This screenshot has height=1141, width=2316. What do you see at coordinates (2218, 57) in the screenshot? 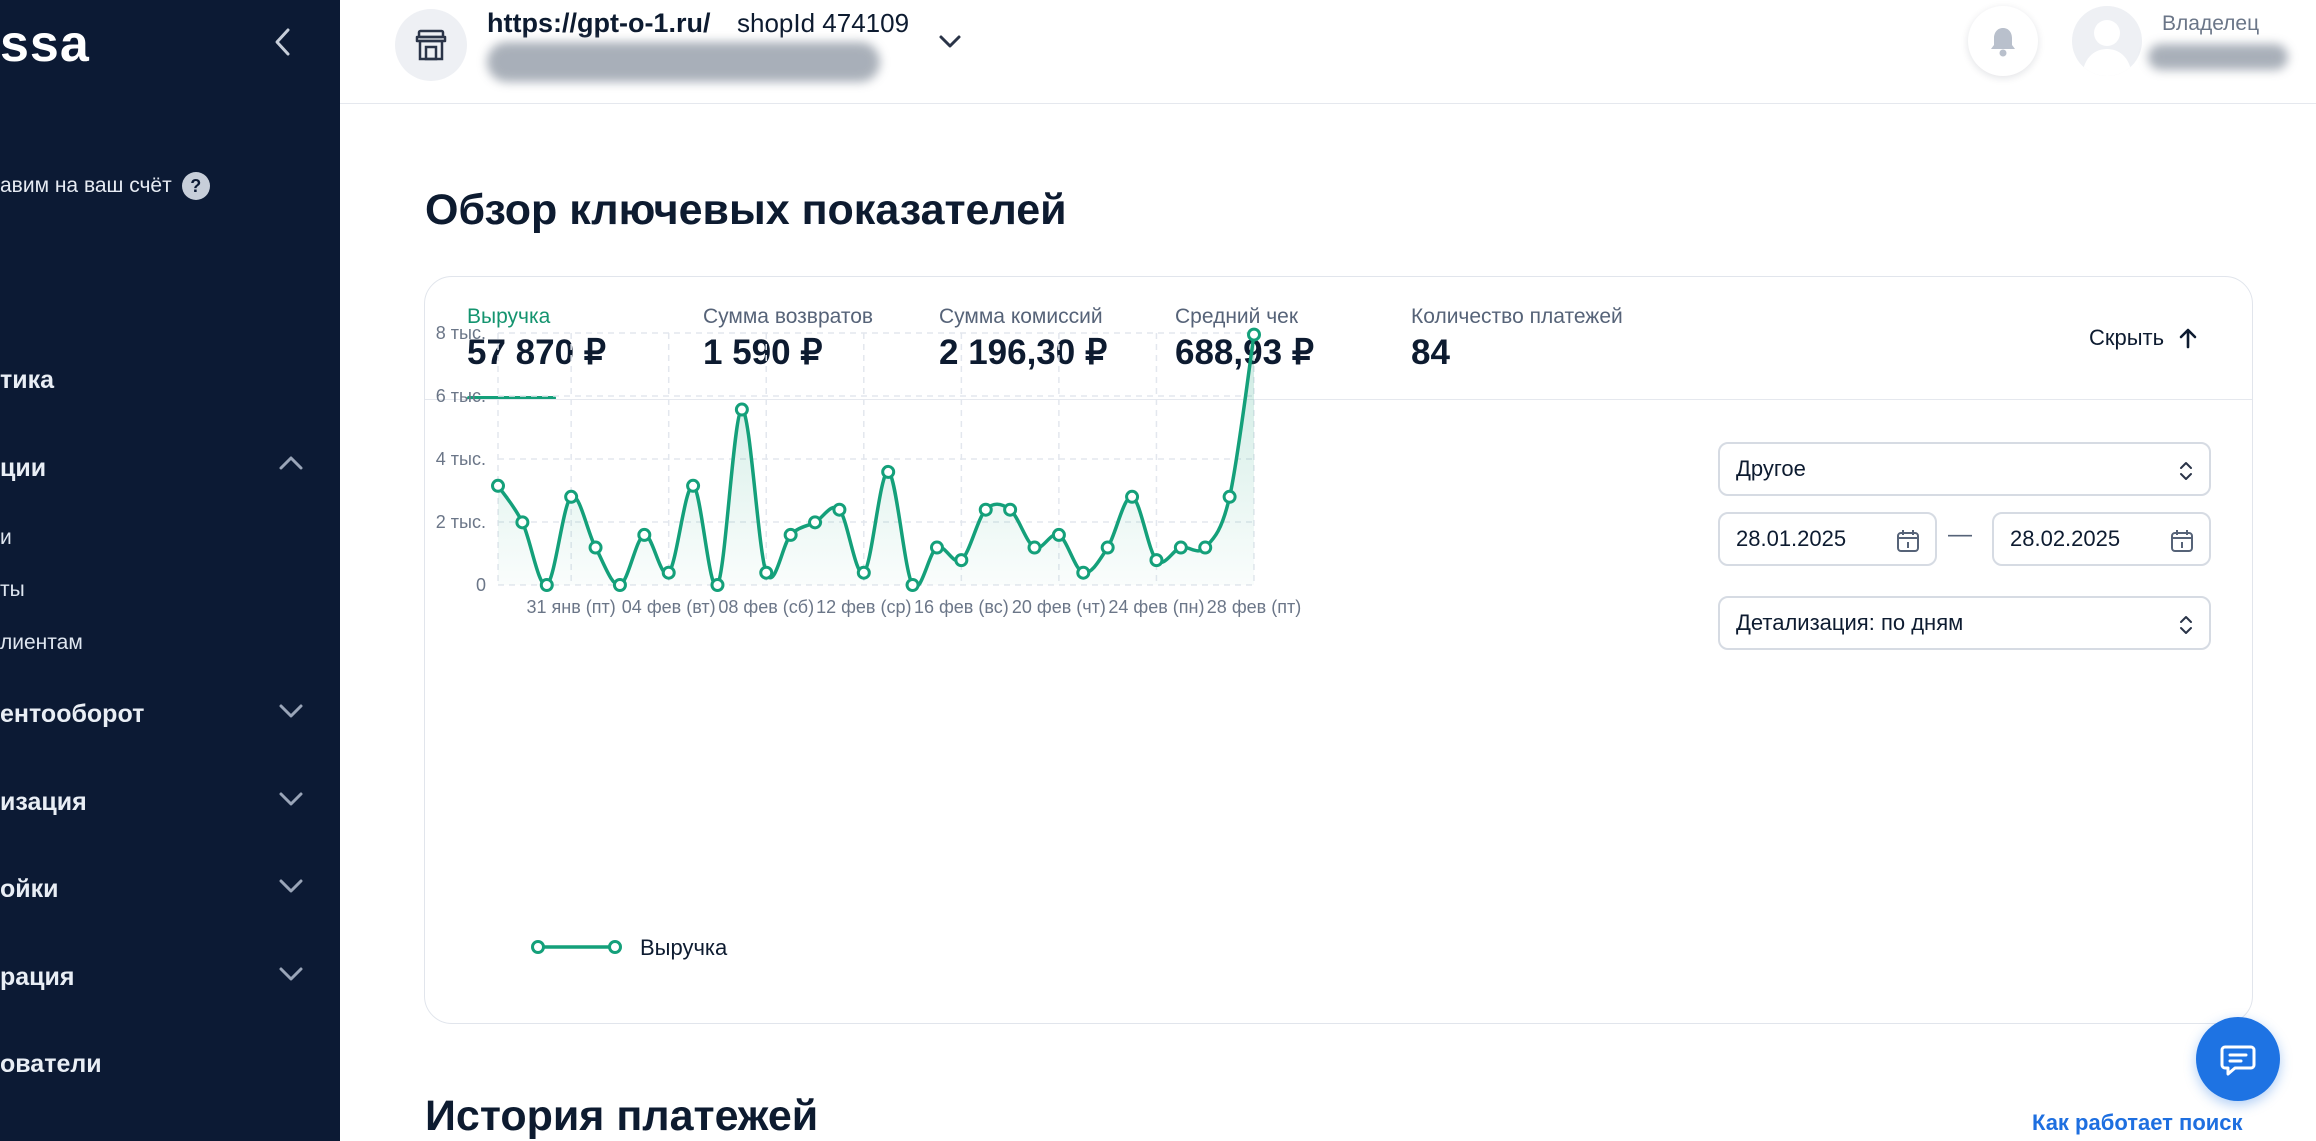
I see `user-name-redacted` at bounding box center [2218, 57].